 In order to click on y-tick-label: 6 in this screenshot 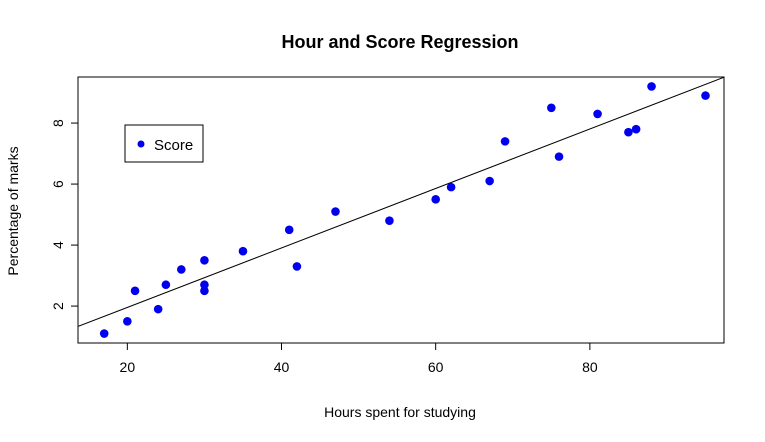, I will do `click(58, 184)`.